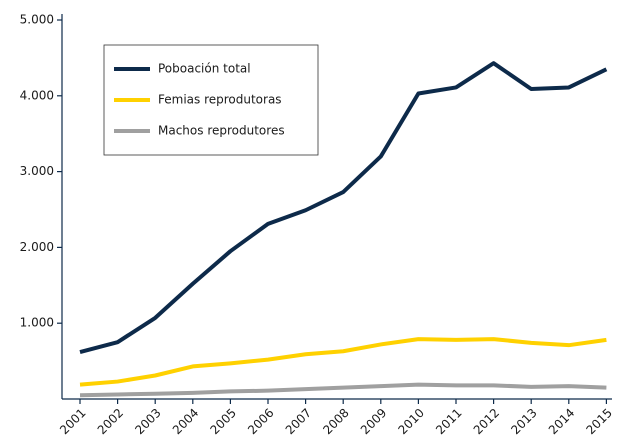 The width and height of the screenshot is (620, 448). I want to click on x-tick-label: 2014, so click(561, 421).